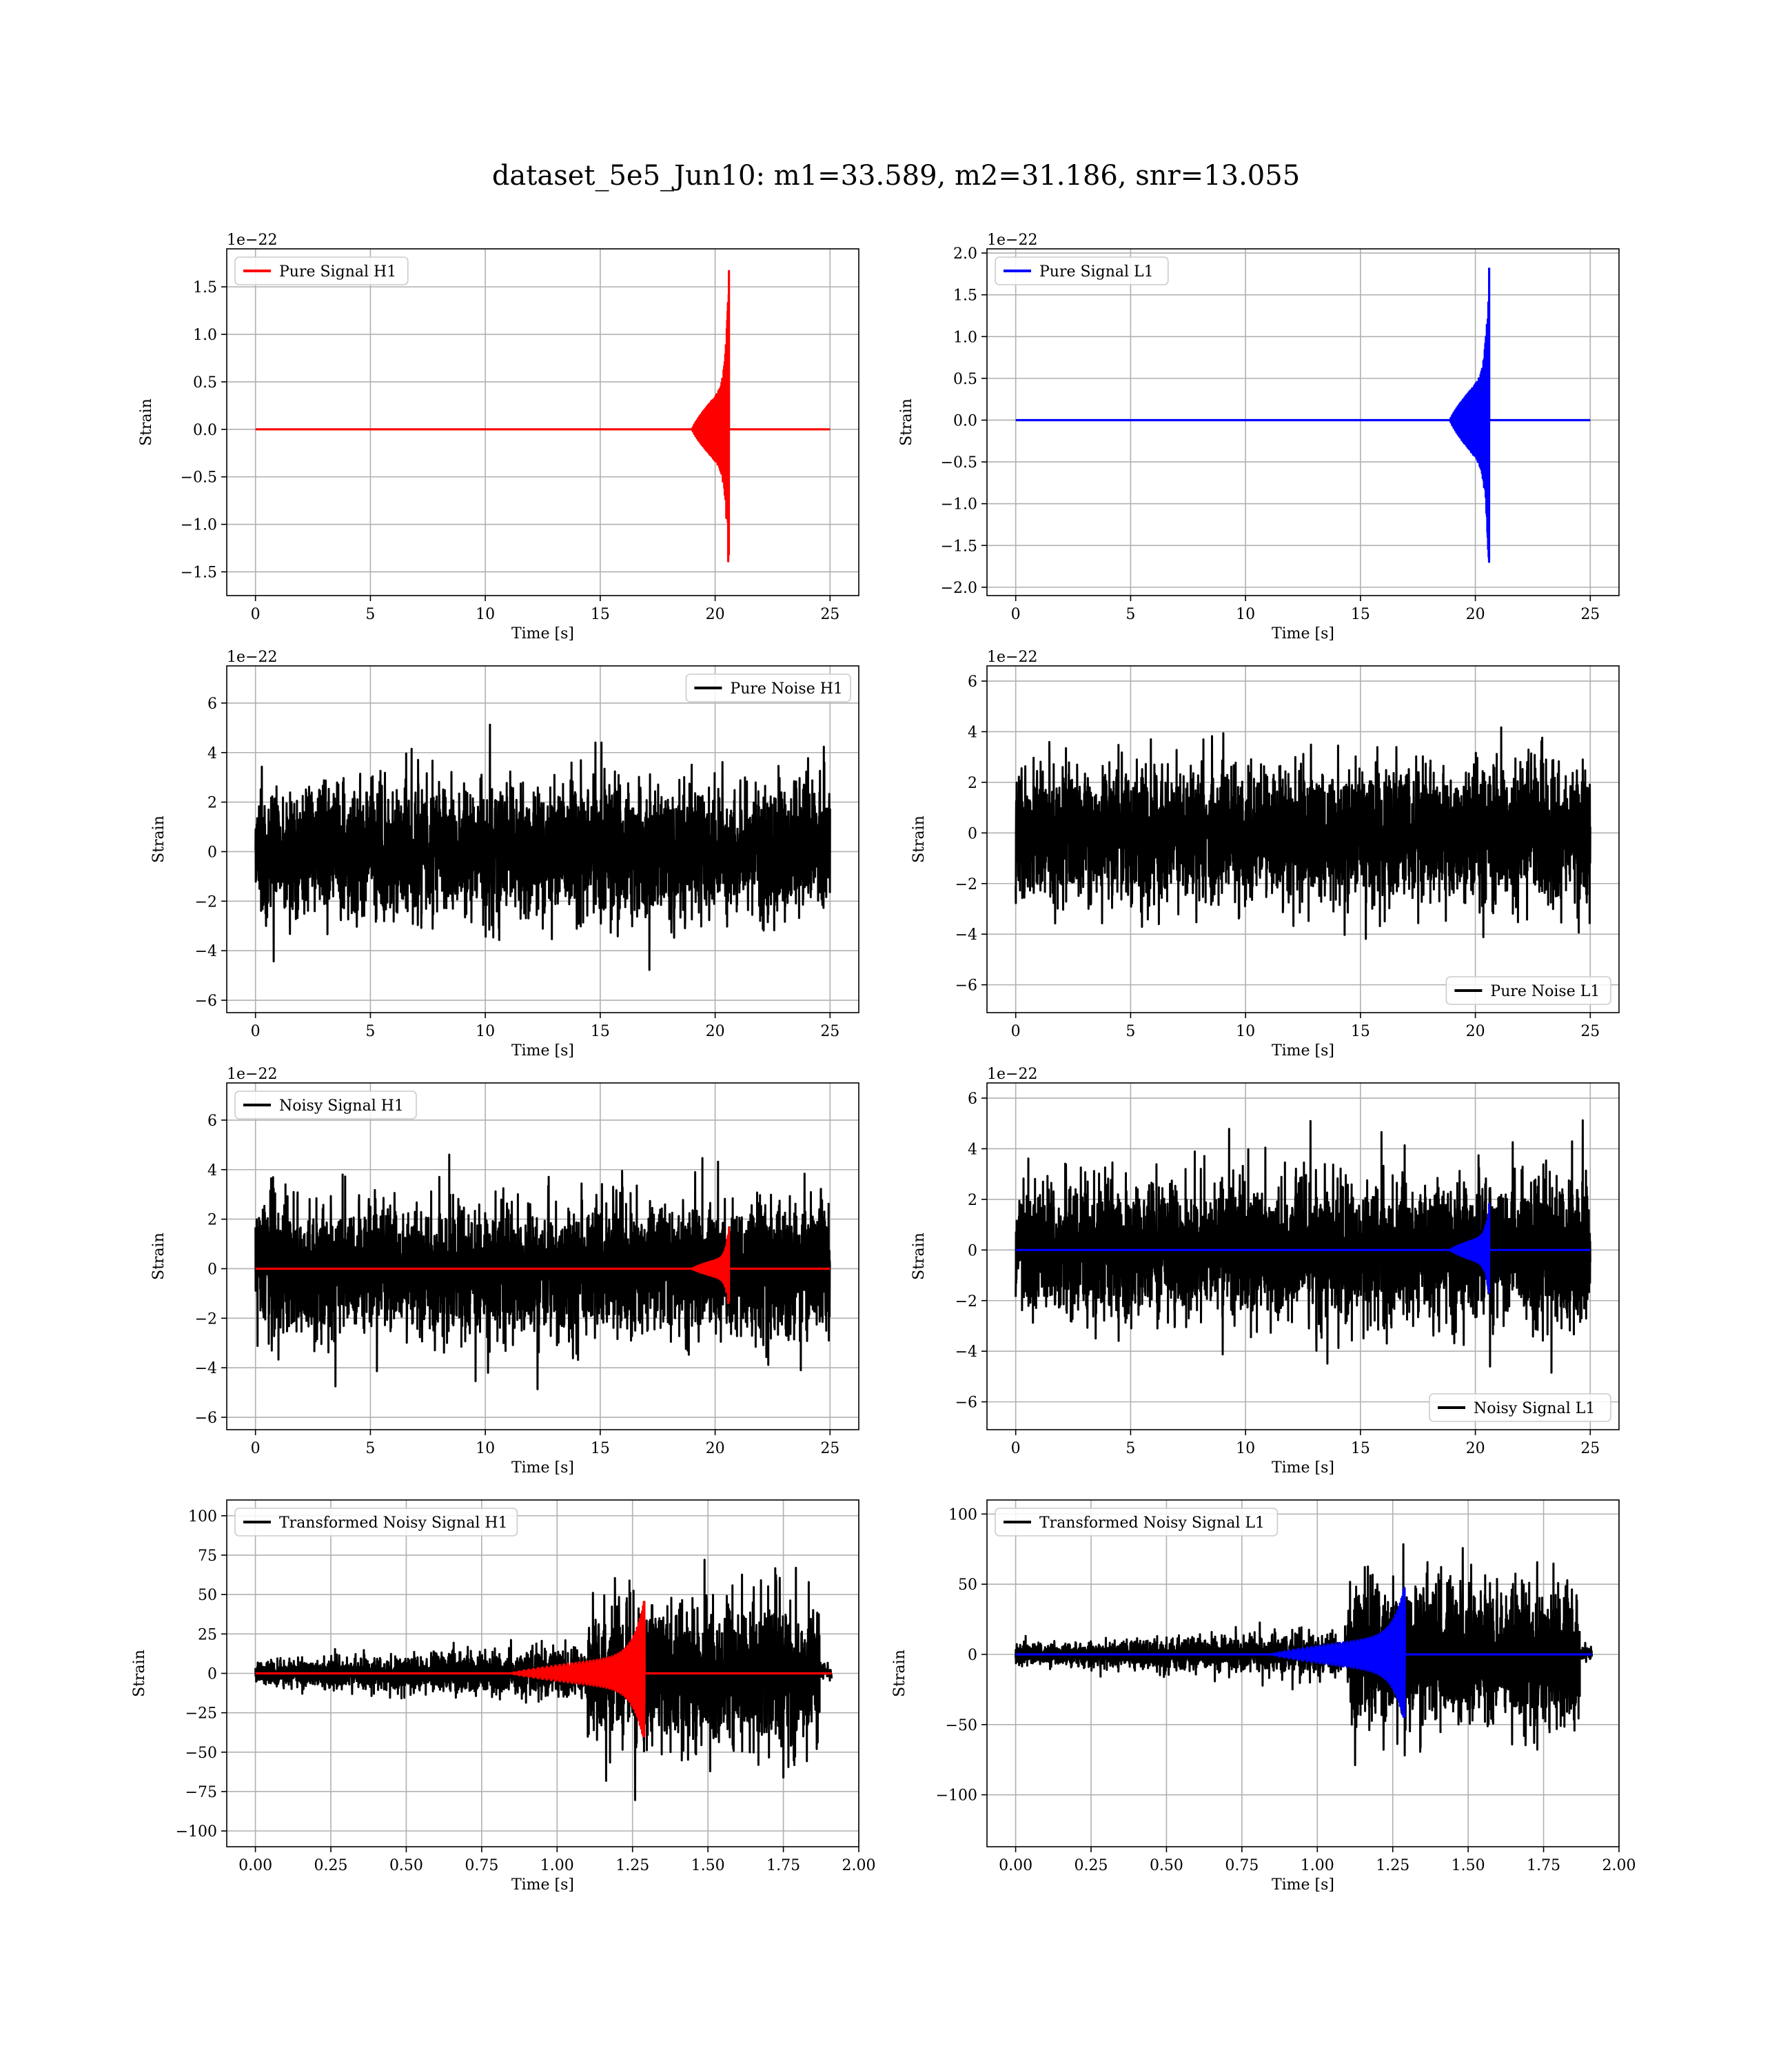  I want to click on x-tick-label: 0.50, so click(406, 1865).